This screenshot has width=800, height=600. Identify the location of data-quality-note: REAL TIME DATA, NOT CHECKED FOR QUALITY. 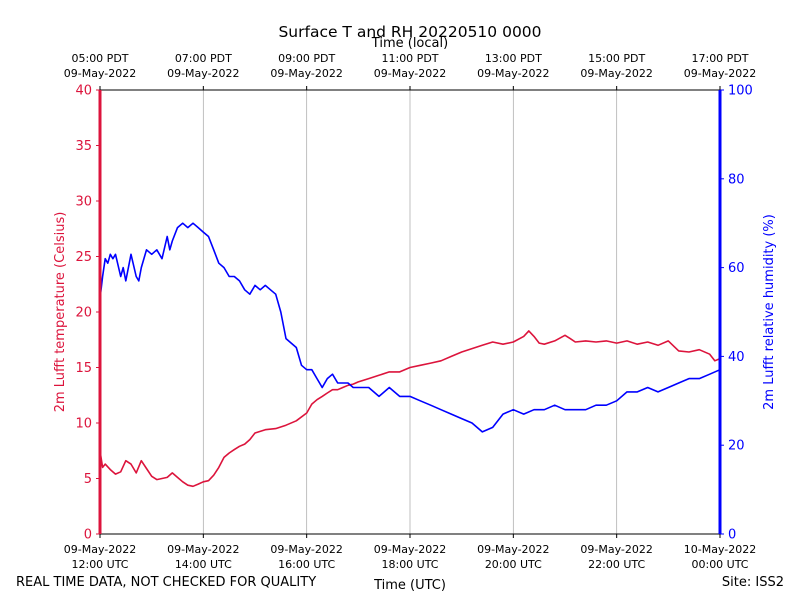
(166, 582).